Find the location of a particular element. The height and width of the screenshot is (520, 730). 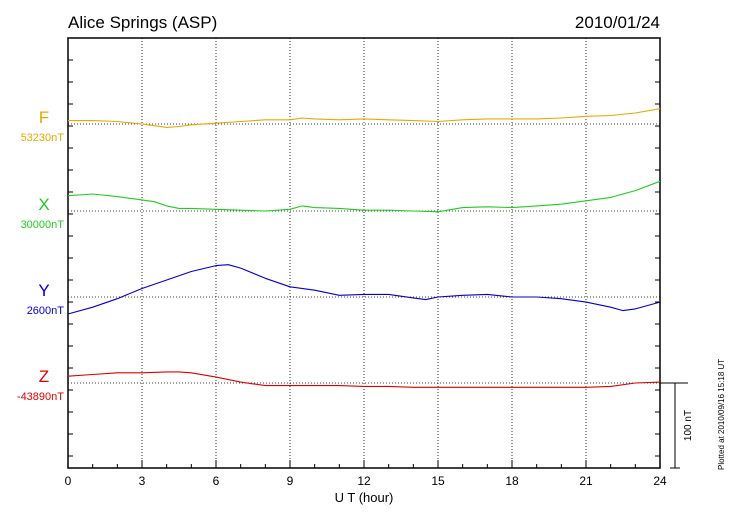

series-name-f: F is located at coordinates (44, 117).